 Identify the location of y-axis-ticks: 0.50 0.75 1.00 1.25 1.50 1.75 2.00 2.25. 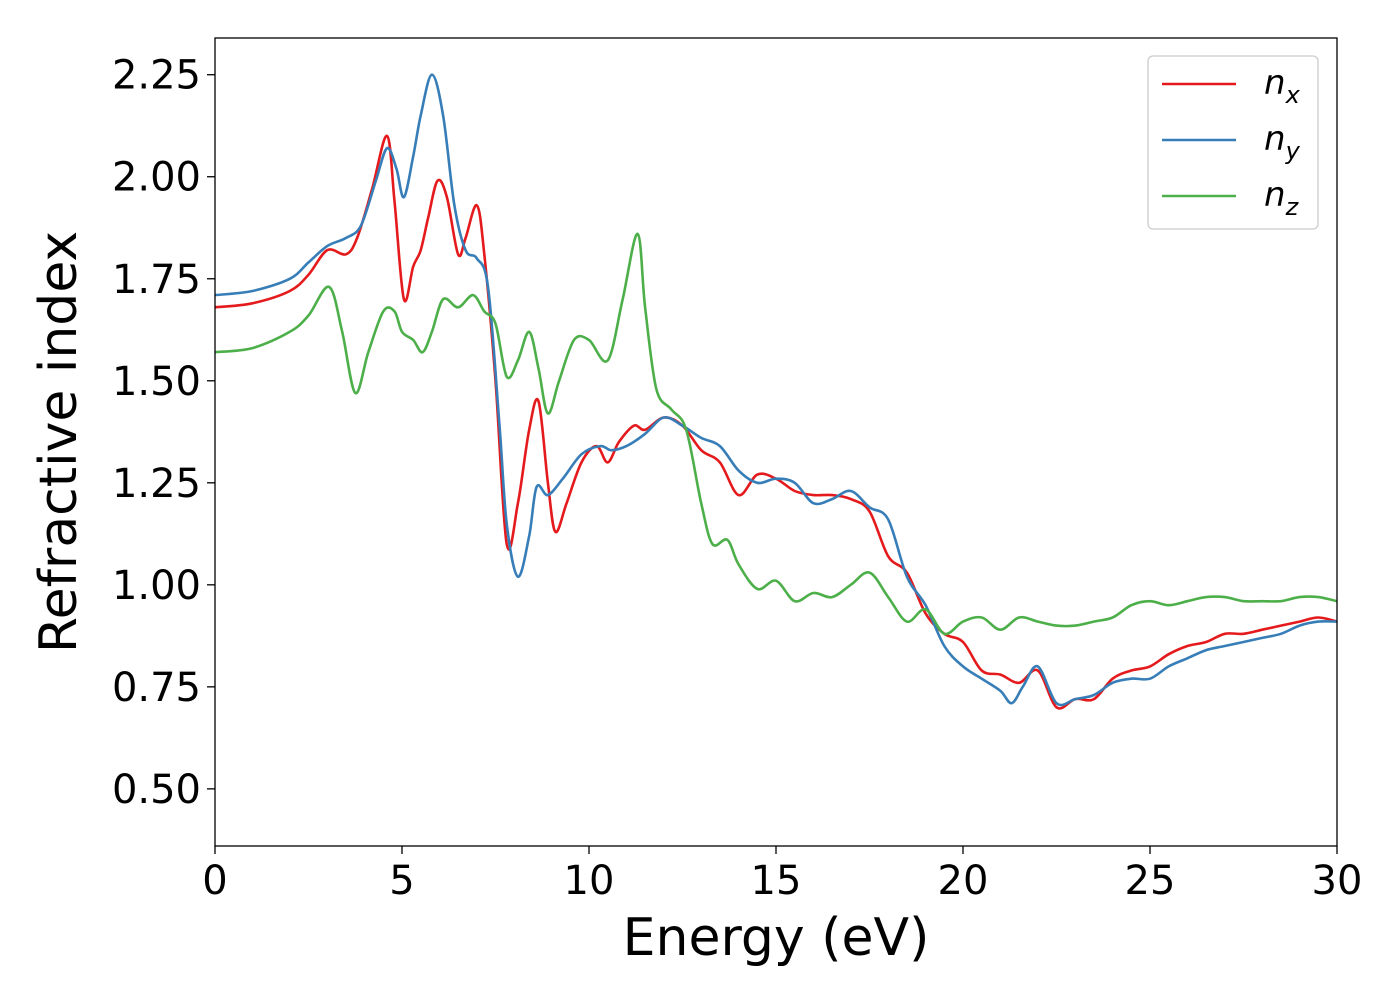
(163, 433).